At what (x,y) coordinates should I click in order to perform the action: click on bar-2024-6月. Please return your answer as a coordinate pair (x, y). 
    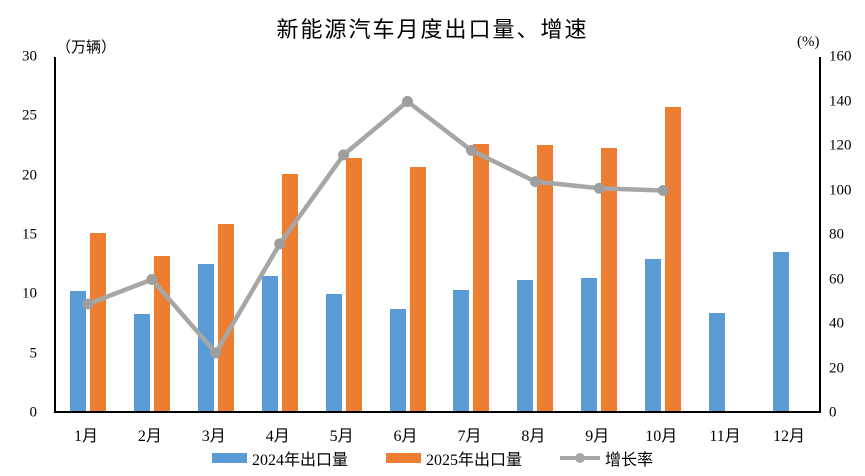
    Looking at the image, I should click on (397, 359).